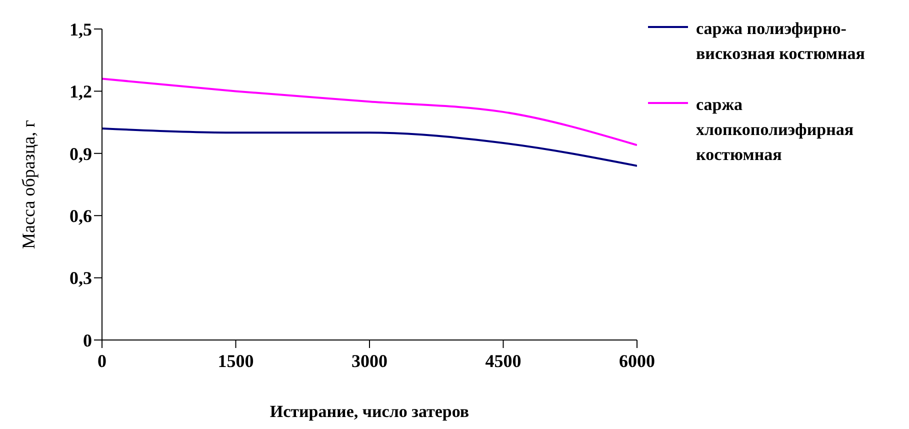 Image resolution: width=909 pixels, height=429 pixels. I want to click on x-tick-label: 3000, so click(370, 360).